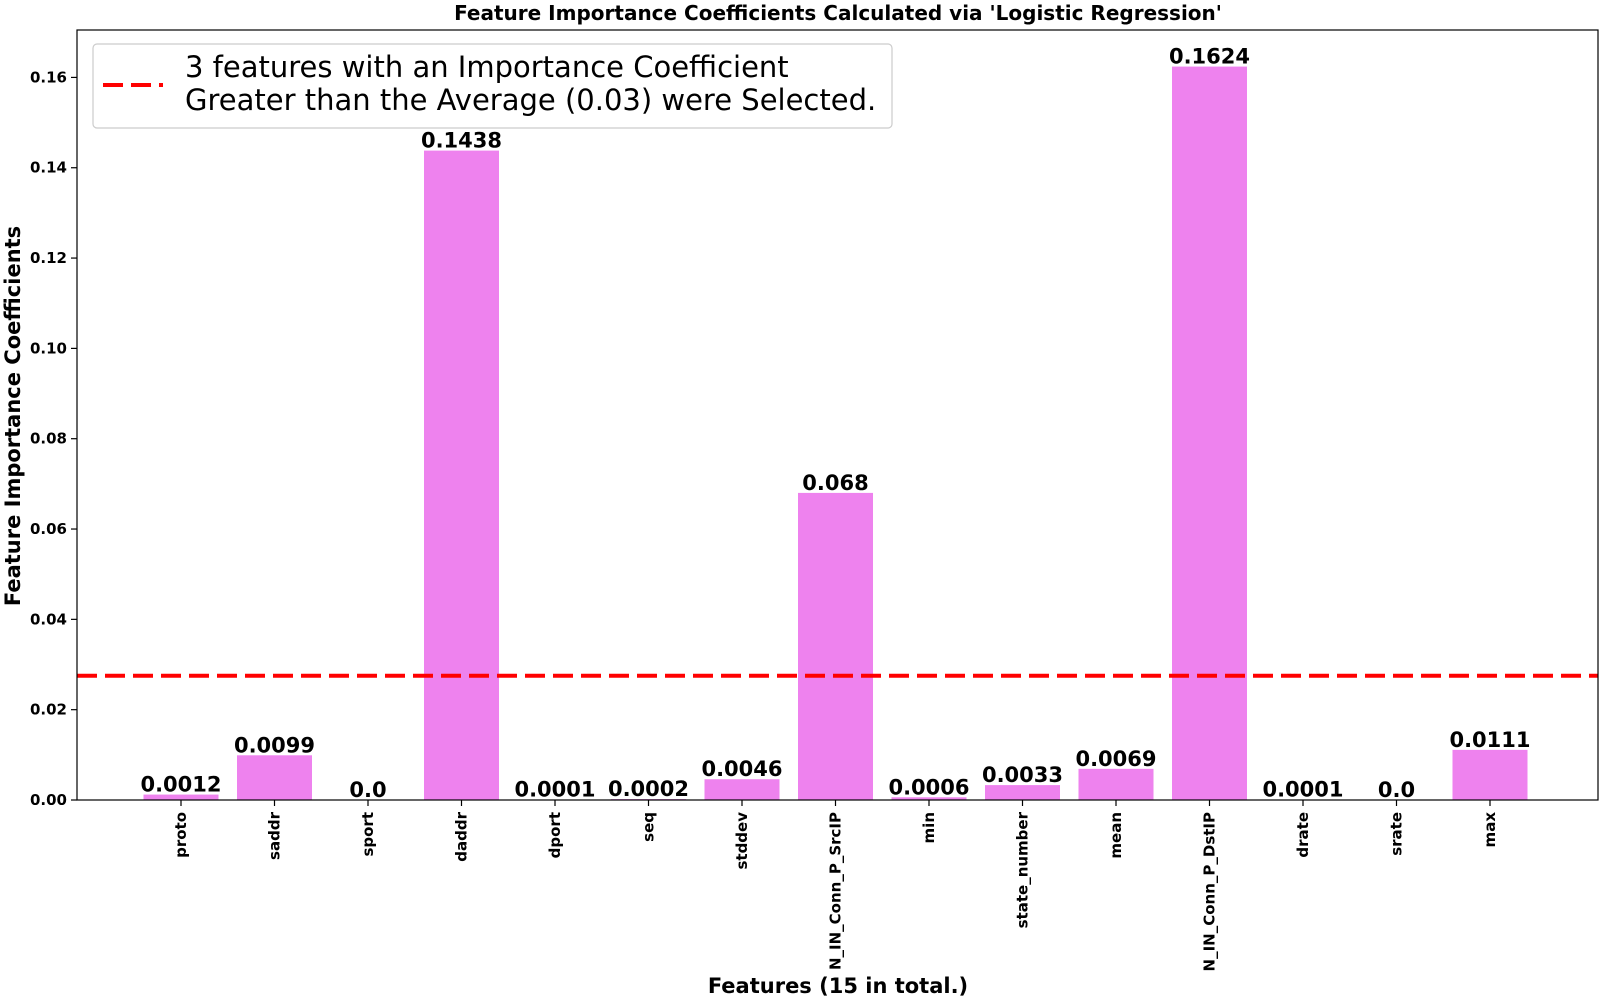 The width and height of the screenshot is (1600, 1000). I want to click on y-tick-label-0.08: 0.08, so click(48, 439).